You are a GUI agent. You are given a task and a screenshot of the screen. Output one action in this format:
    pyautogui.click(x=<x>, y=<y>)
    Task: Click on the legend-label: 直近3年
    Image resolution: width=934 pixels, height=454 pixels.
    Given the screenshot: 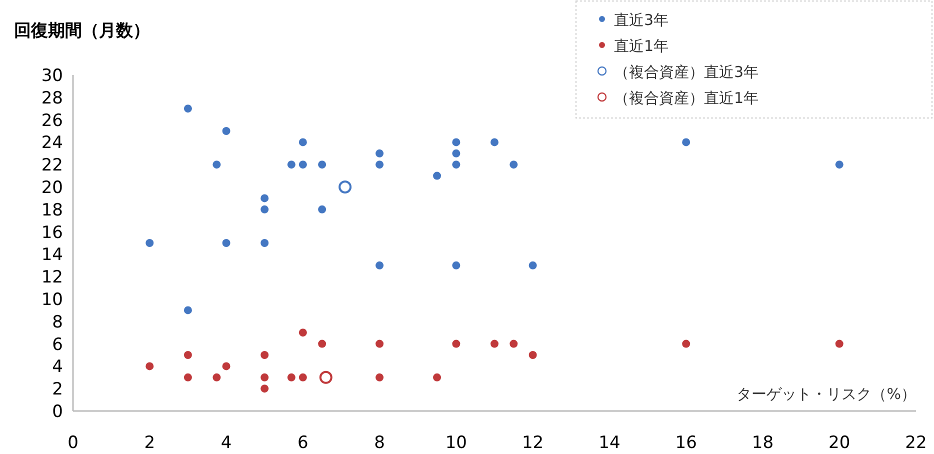 What is the action you would take?
    pyautogui.click(x=641, y=20)
    